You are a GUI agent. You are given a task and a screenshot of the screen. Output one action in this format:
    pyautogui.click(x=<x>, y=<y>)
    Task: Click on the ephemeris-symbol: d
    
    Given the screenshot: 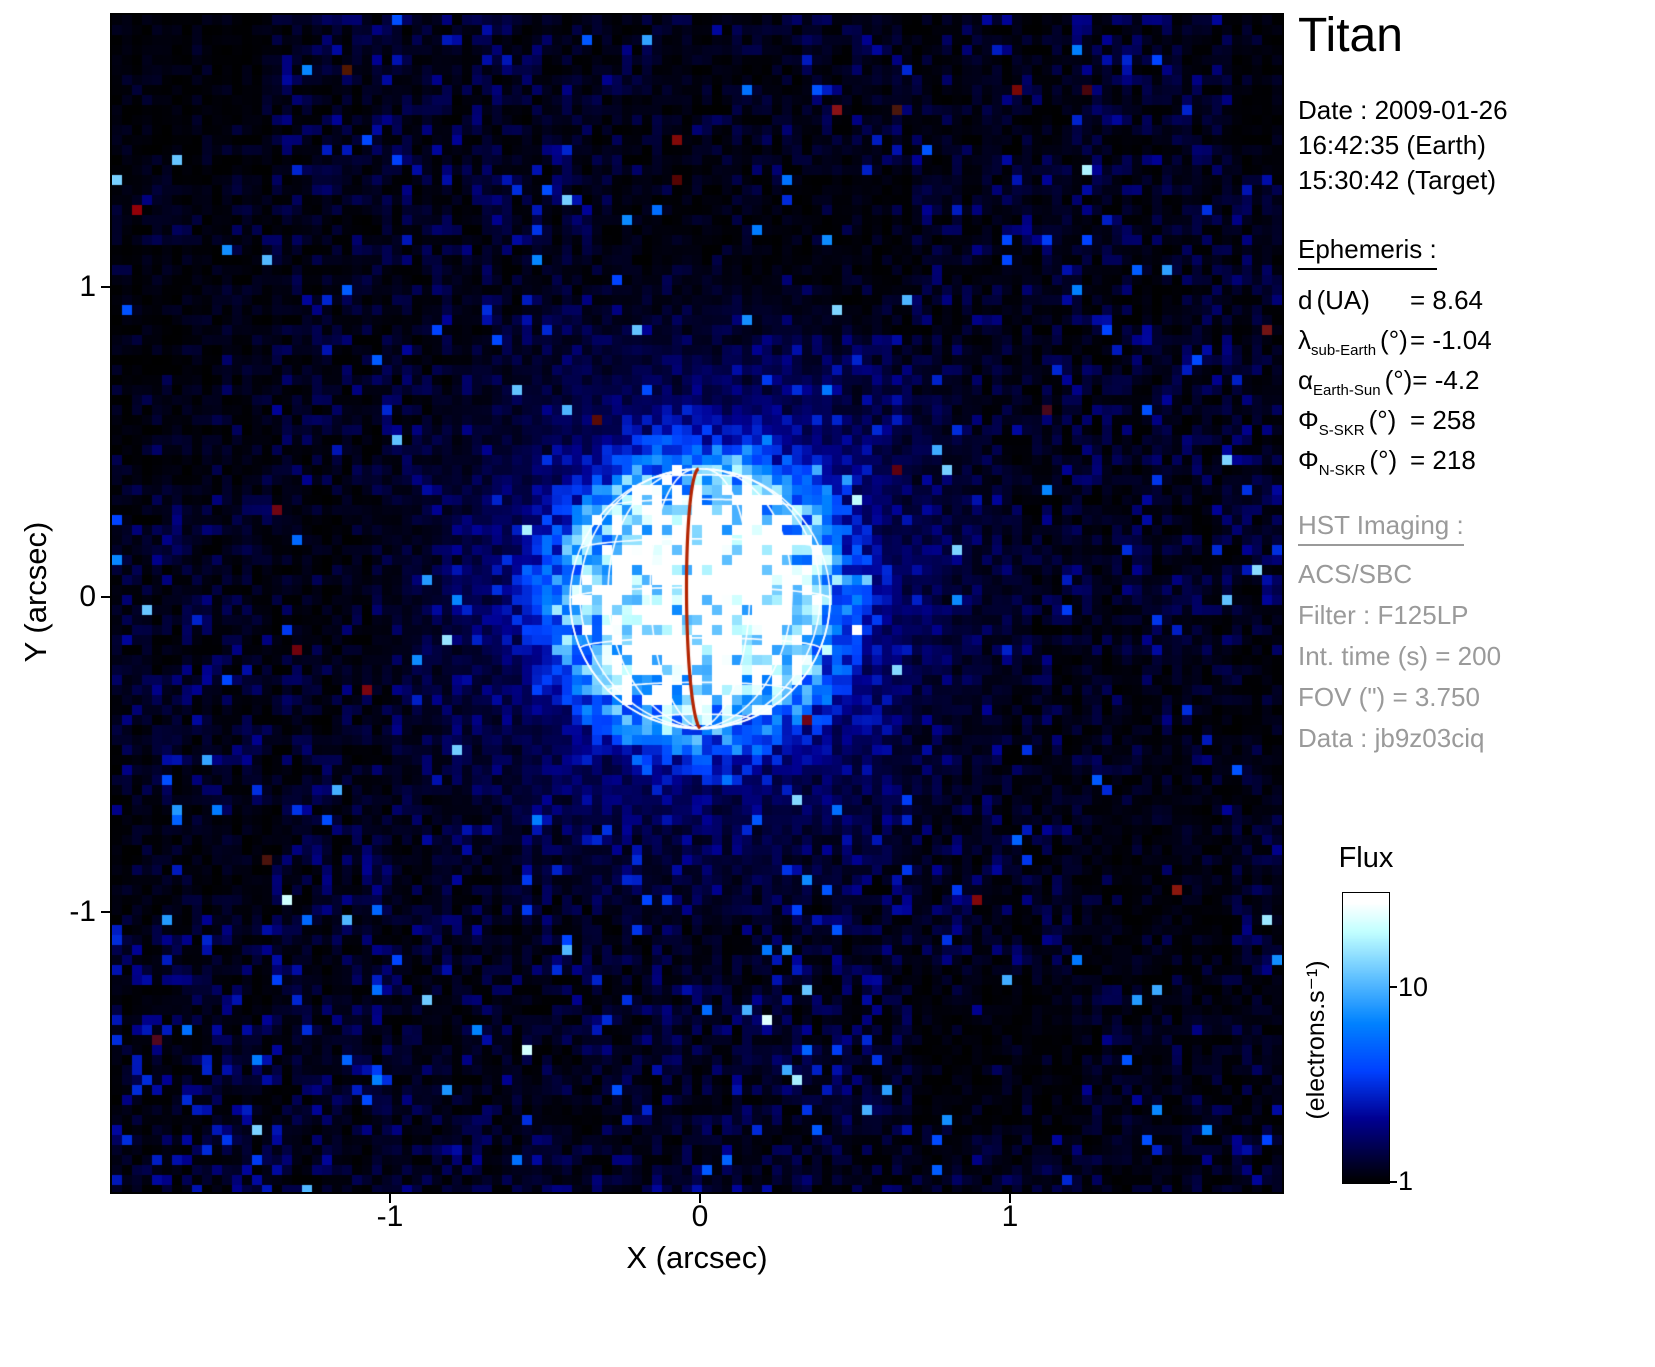 What is the action you would take?
    pyautogui.click(x=1305, y=300)
    